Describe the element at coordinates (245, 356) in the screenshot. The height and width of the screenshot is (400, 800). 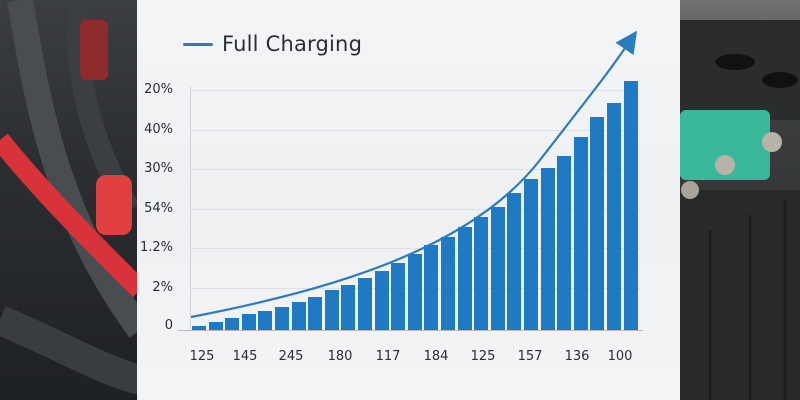
I see `x-tick-label: 145` at that location.